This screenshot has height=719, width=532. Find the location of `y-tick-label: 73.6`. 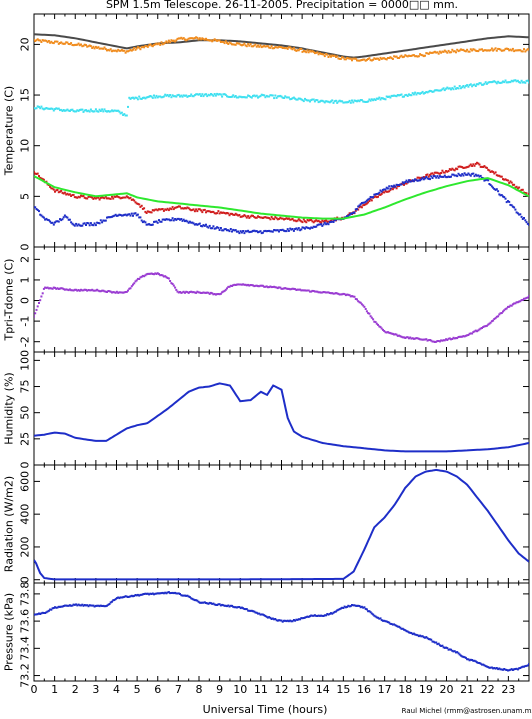

y-tick-label: 73.6 is located at coordinates (25, 621).